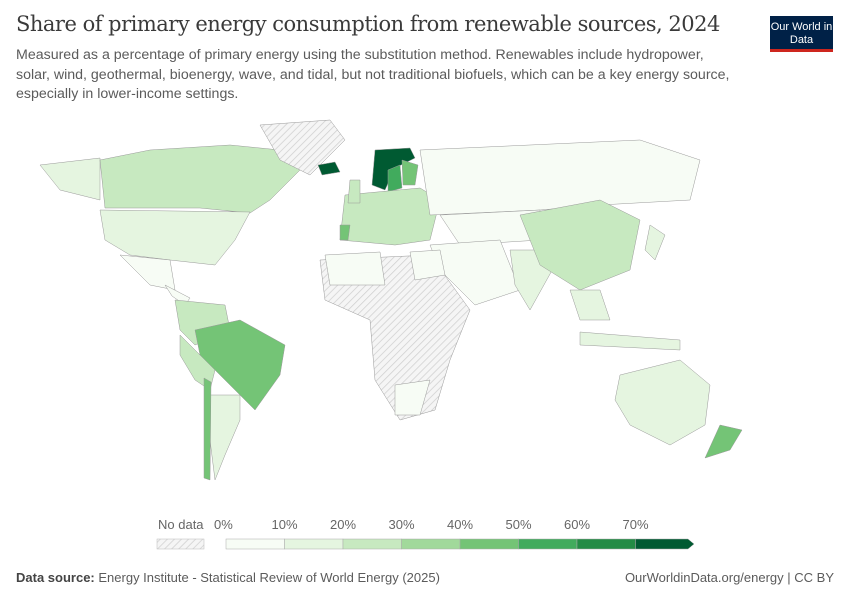  I want to click on legend-bin-label: 70%, so click(635, 524).